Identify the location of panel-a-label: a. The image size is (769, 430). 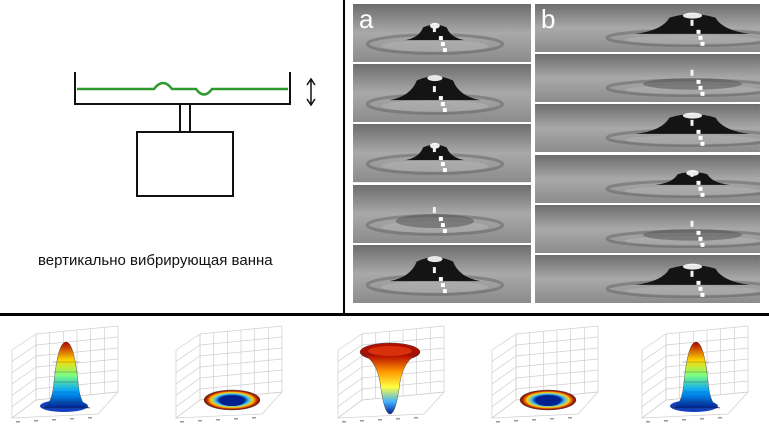
(366, 19).